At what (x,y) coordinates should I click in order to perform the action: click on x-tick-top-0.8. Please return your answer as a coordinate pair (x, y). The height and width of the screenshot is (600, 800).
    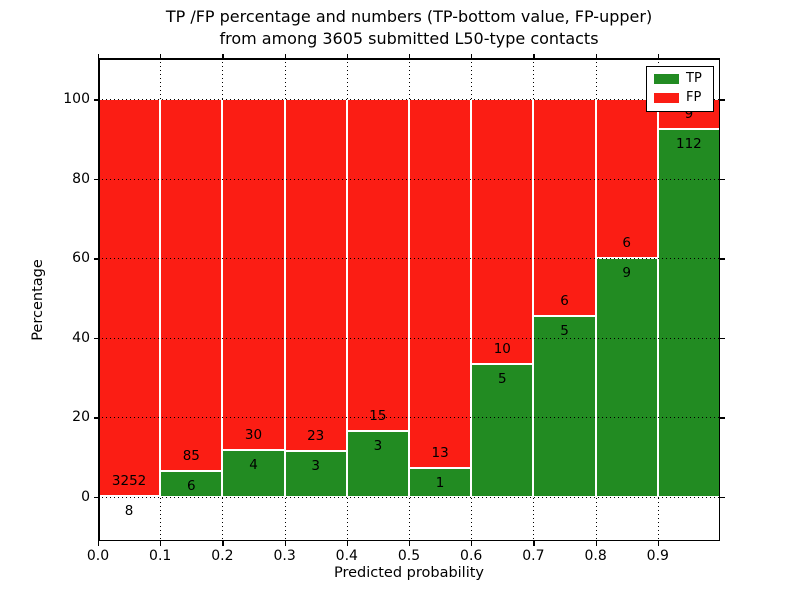
    Looking at the image, I should click on (596, 55).